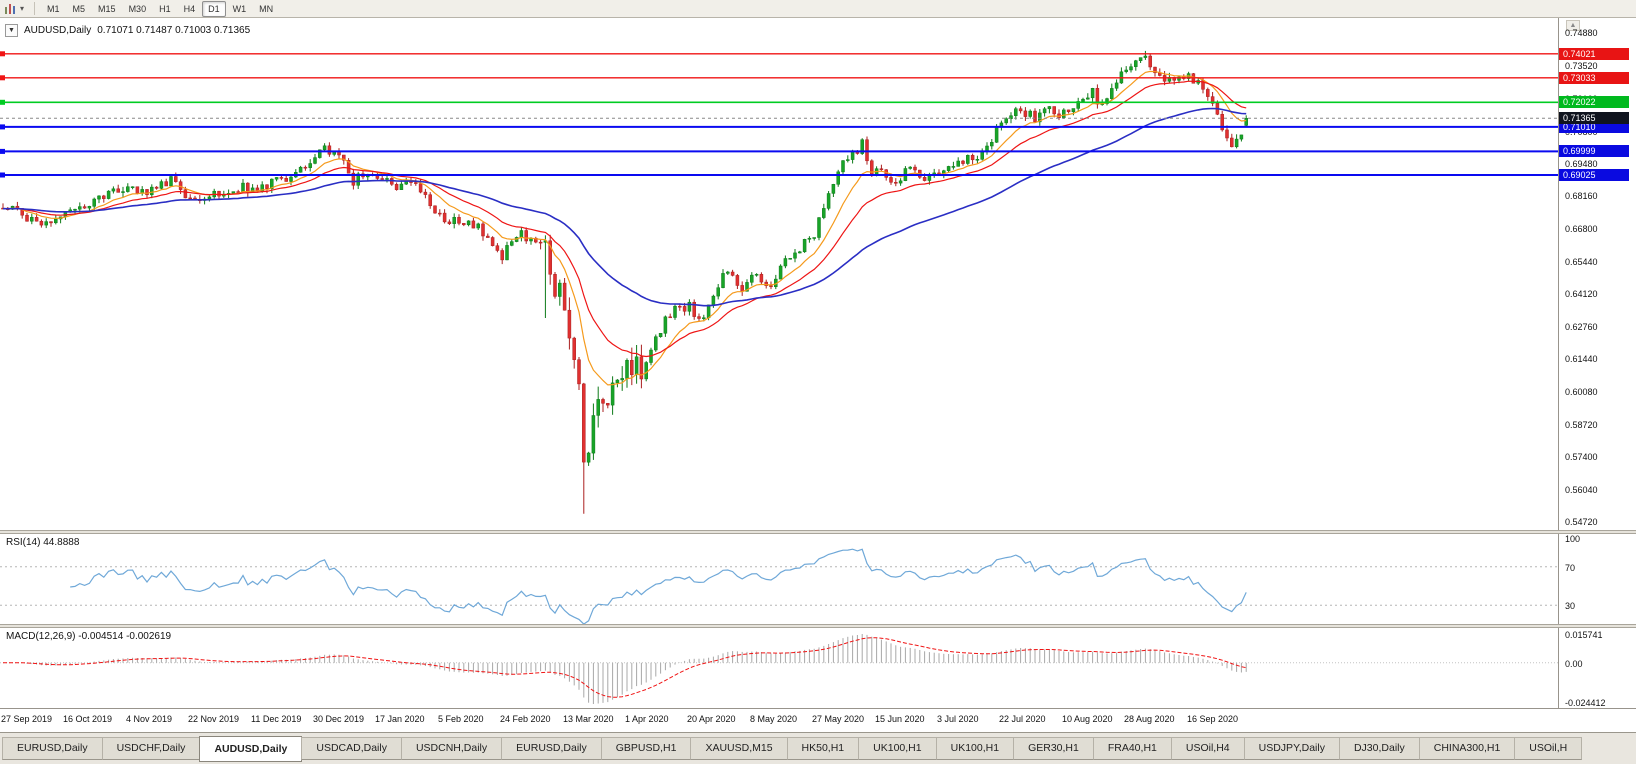 This screenshot has height=764, width=1636. I want to click on macd-axis: 0.015741 0.00 -0.024412, so click(1597, 668).